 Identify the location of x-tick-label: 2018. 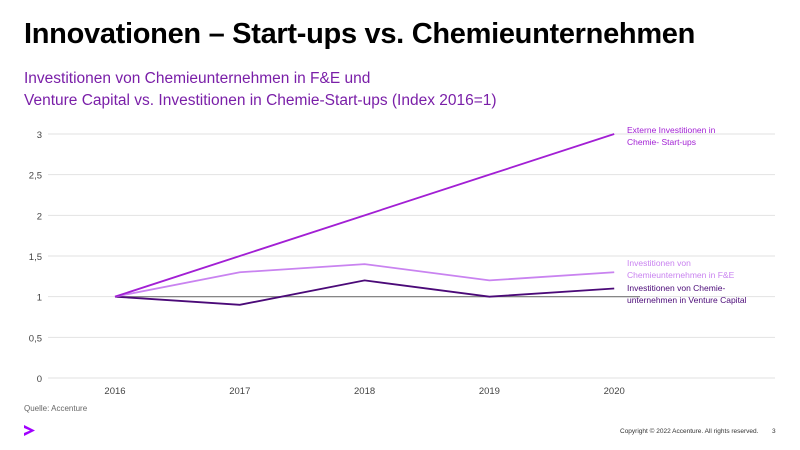
(364, 391).